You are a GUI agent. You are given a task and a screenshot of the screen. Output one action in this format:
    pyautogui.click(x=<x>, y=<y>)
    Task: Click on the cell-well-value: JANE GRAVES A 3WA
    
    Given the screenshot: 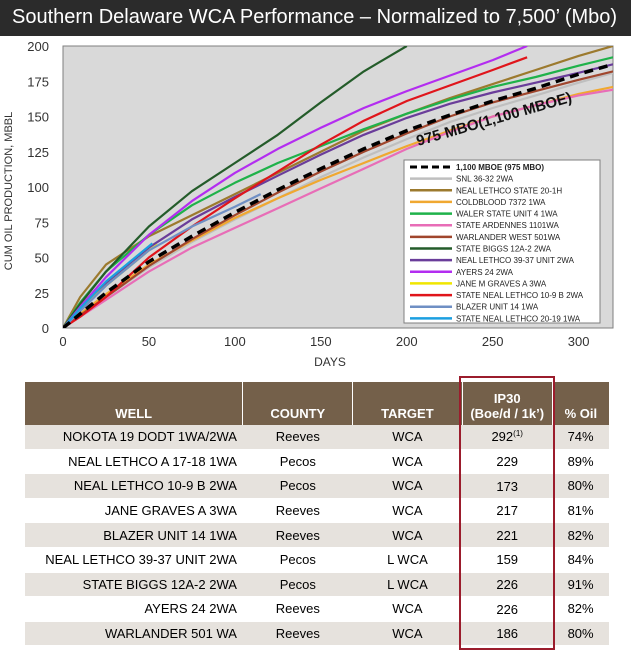 What is the action you would take?
    pyautogui.click(x=170, y=511)
    